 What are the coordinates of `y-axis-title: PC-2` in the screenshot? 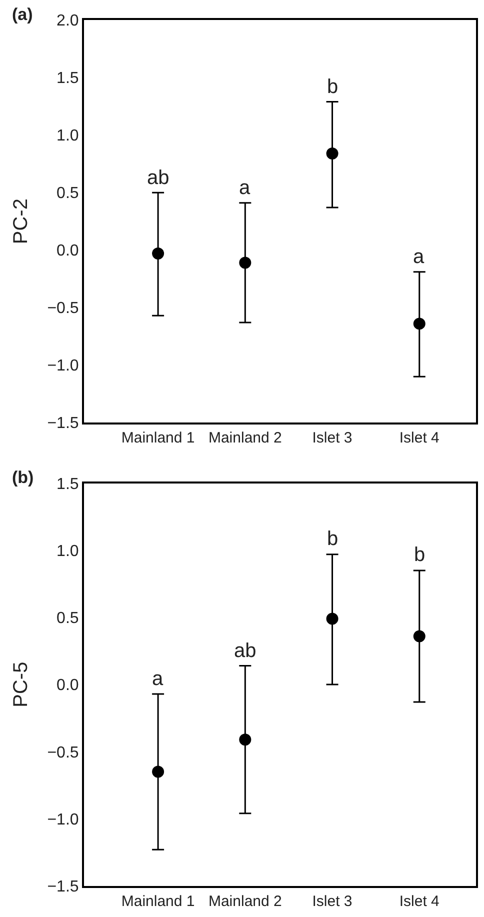 It's located at (21, 221).